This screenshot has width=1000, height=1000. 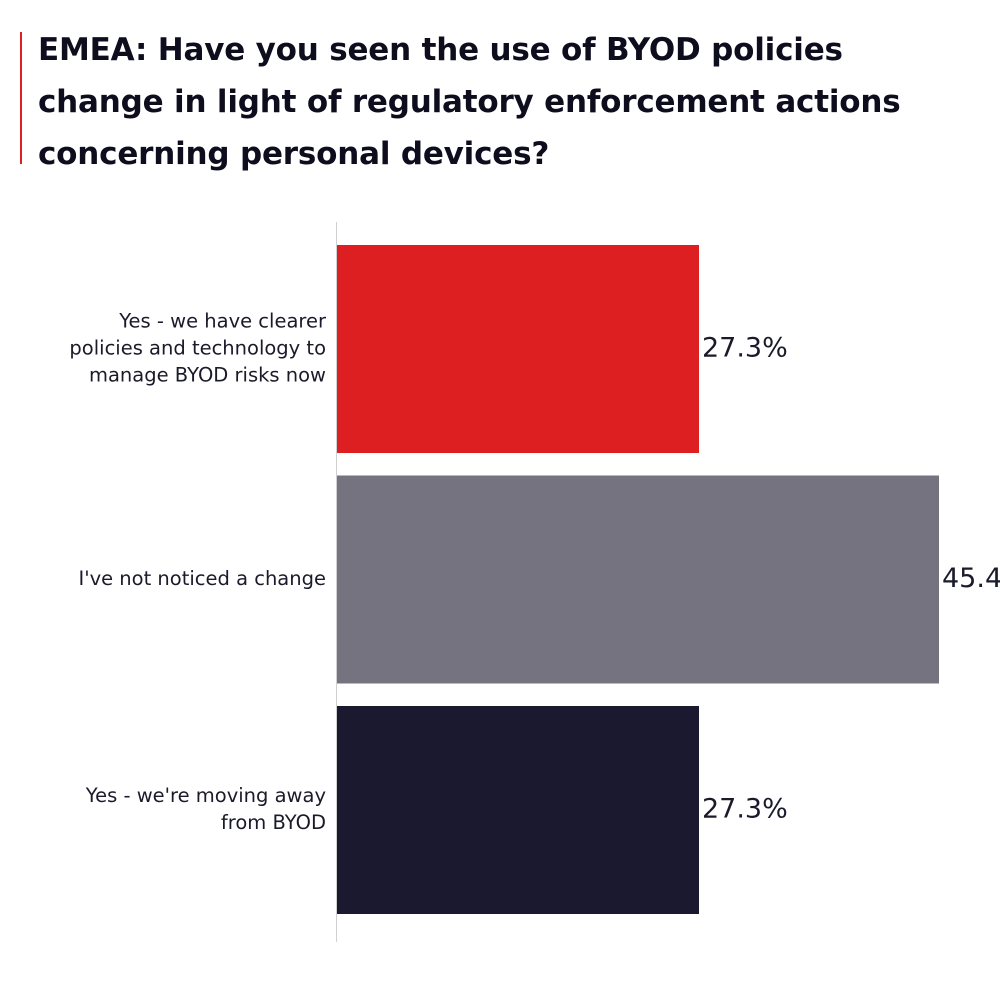 What do you see at coordinates (971, 578) in the screenshot?
I see `value-label-2: 45.4%` at bounding box center [971, 578].